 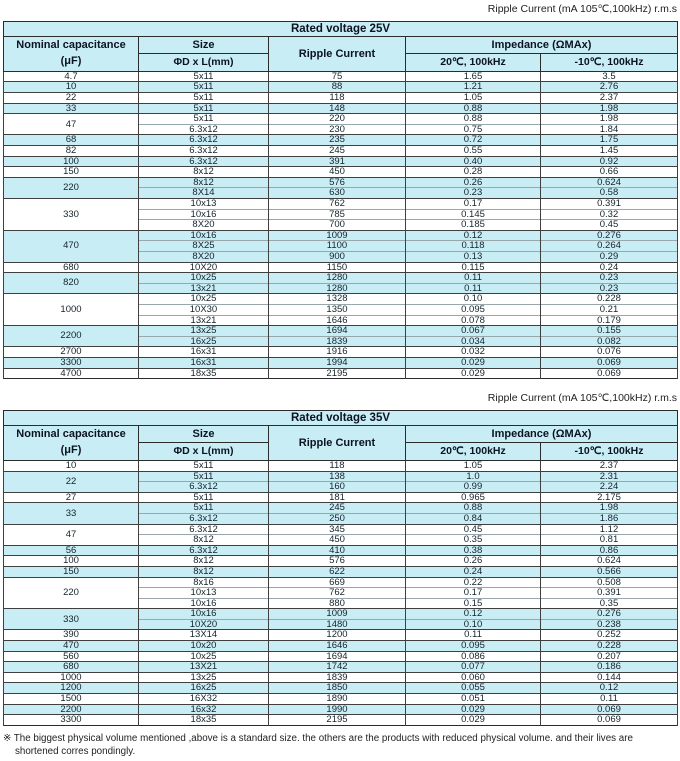 I want to click on table-row: 10 5x11 88 1.21 2.76, so click(x=340, y=87).